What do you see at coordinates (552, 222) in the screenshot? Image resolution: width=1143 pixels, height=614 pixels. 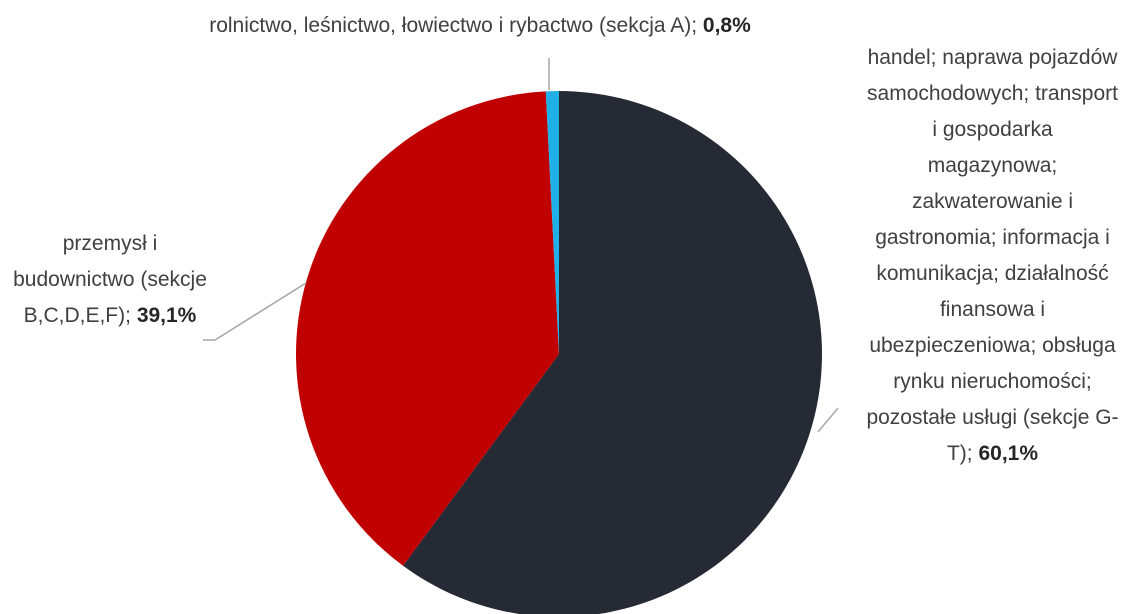 I see `pie-slice` at bounding box center [552, 222].